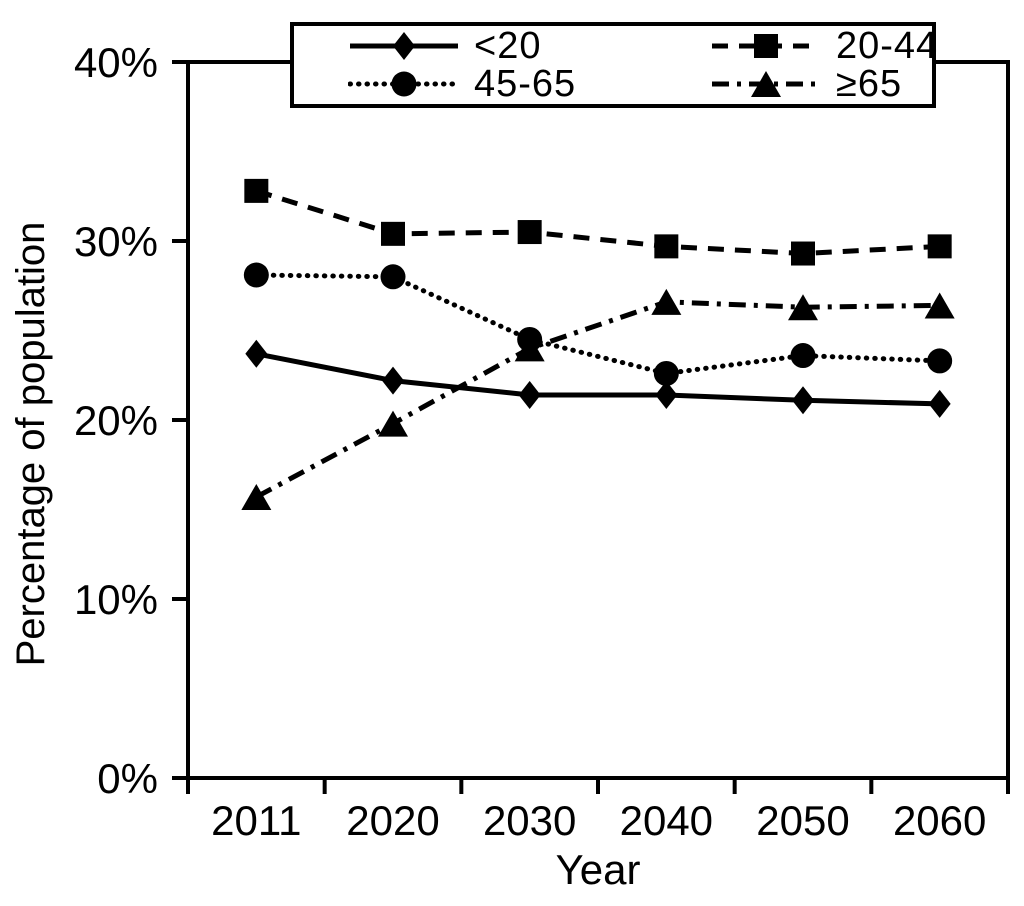  What do you see at coordinates (803, 307) in the screenshot?
I see `data-point-triangle-2050` at bounding box center [803, 307].